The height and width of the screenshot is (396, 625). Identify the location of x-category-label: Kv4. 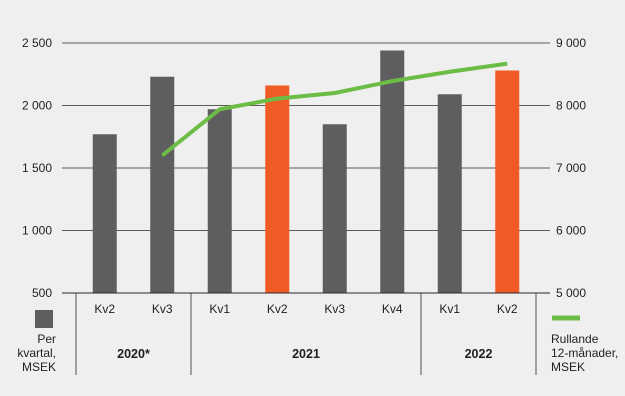
(392, 309).